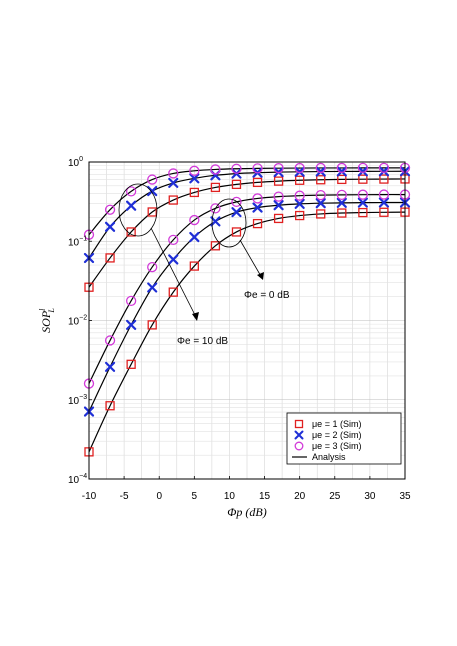 This screenshot has height=646, width=457. What do you see at coordinates (174, 273) in the screenshot?
I see `annotation-arrow-10db` at bounding box center [174, 273].